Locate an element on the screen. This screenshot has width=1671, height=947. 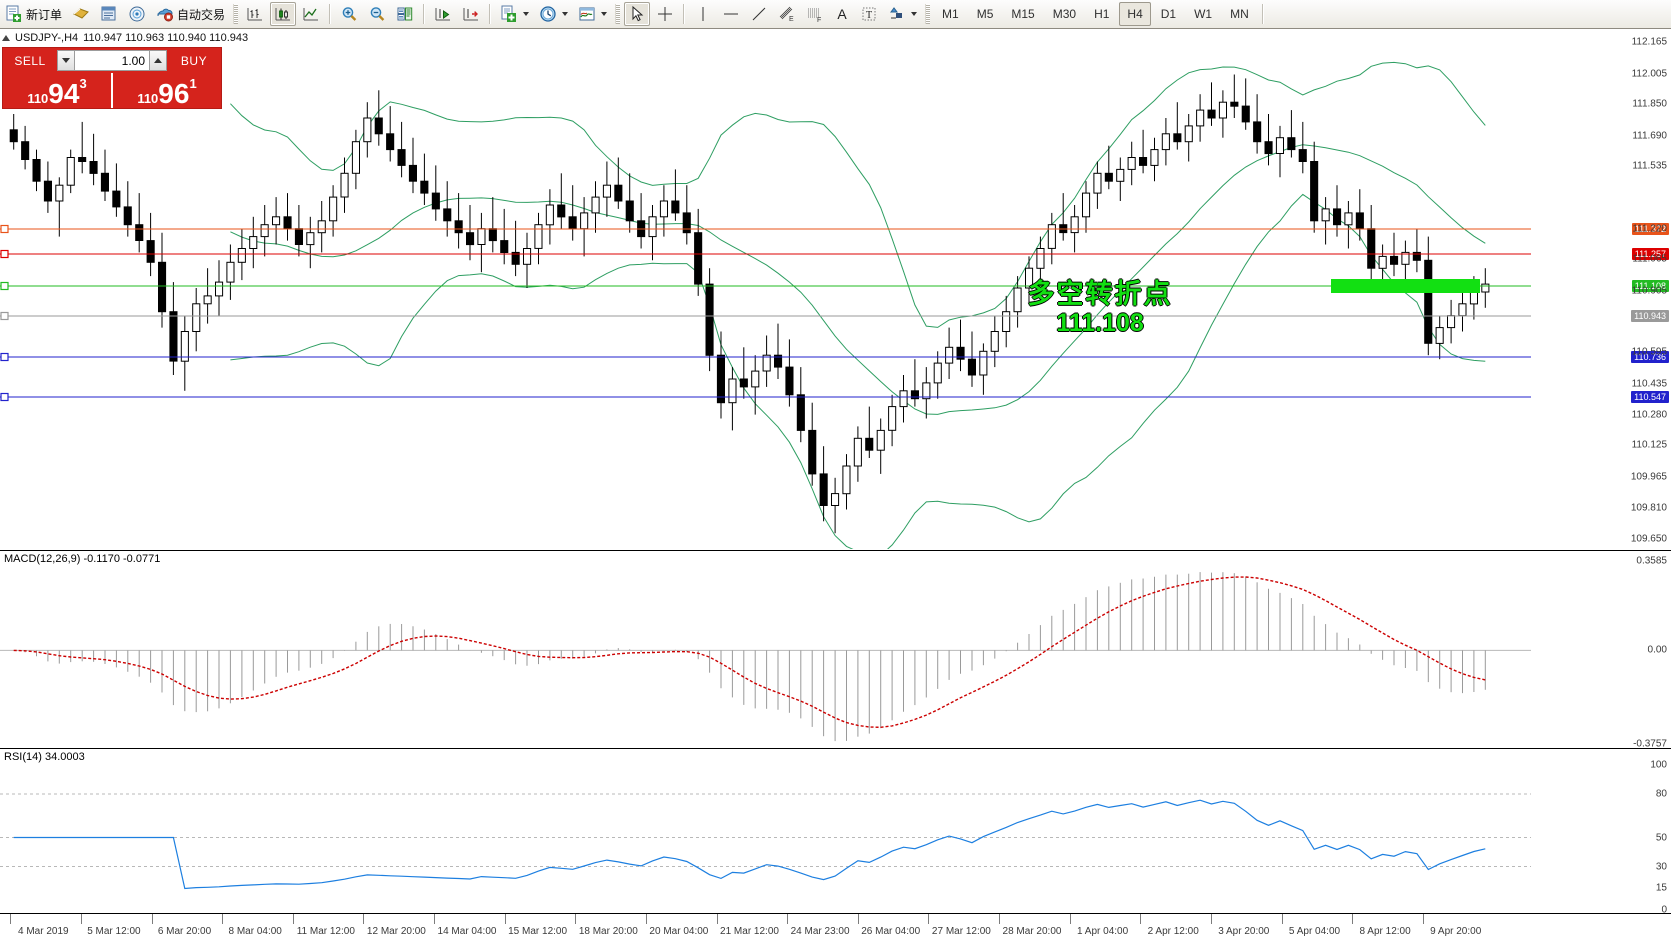
shapes-icon is located at coordinates (896, 13).